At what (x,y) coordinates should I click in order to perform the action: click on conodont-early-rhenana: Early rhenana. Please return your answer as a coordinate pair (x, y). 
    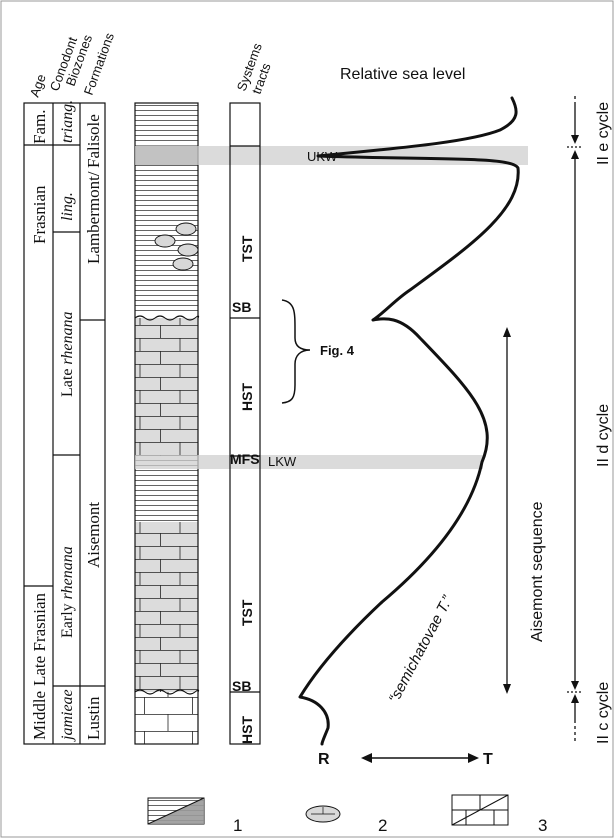
    Looking at the image, I should click on (67, 592).